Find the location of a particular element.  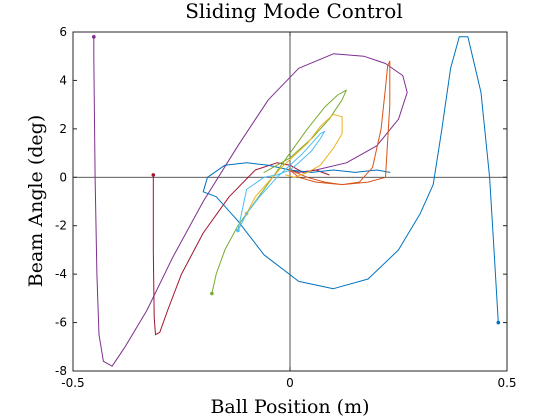

y-tick-label: -8 is located at coordinates (61, 371).